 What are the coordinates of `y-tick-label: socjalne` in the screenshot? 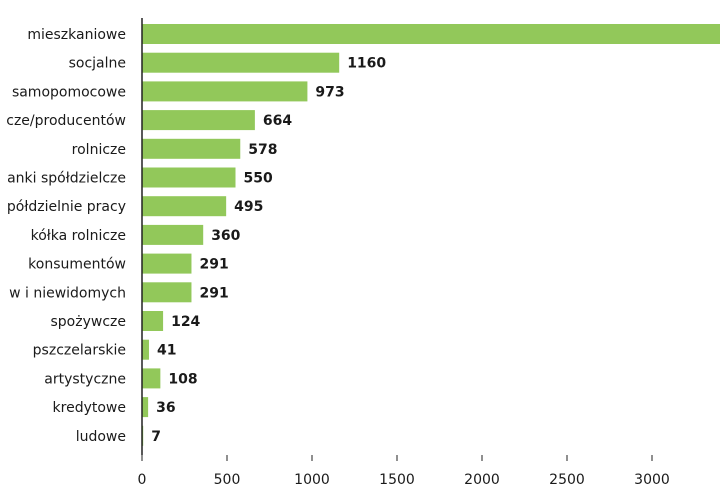 It's located at (97, 64).